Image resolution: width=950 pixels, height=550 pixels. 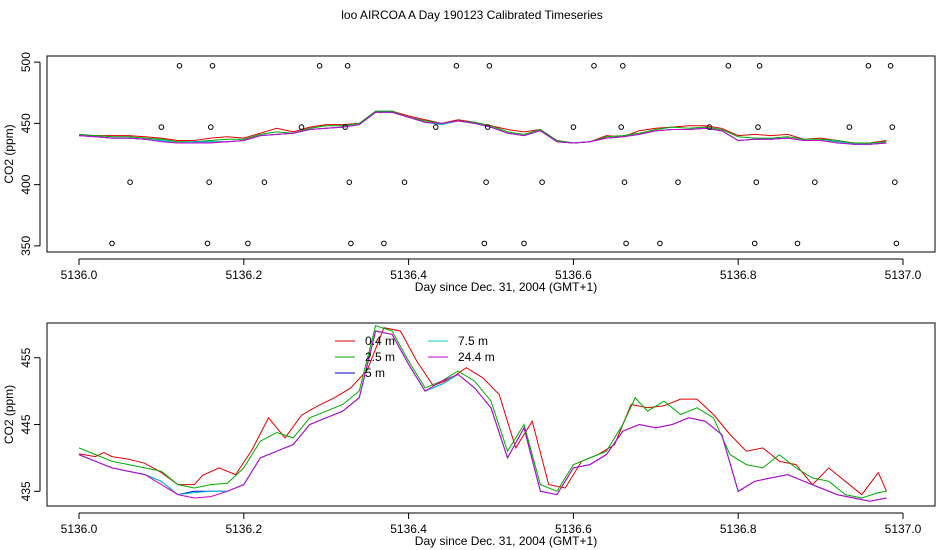 I want to click on top-x-axis: 5136.0 5136.2 5136.4 5136.6 5136.8 5137.0, so click(x=491, y=270).